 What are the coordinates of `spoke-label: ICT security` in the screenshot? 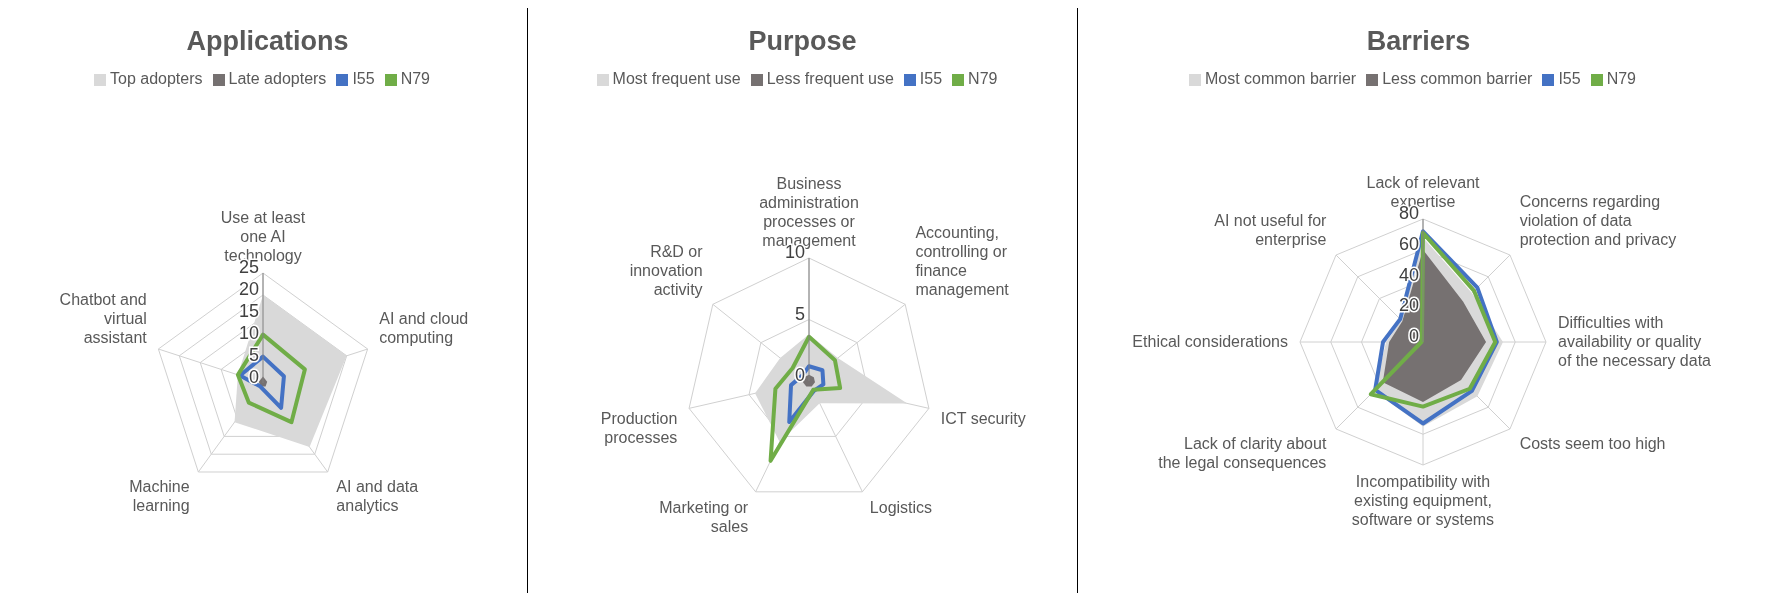 It's located at (983, 419).